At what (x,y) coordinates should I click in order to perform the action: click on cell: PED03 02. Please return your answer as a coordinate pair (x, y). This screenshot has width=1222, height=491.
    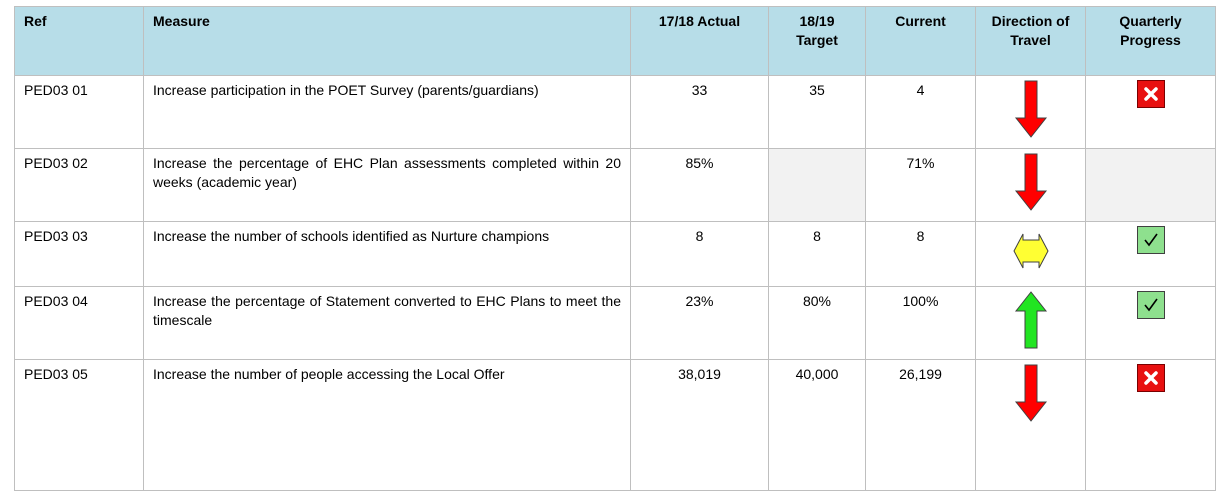
    Looking at the image, I should click on (79, 185).